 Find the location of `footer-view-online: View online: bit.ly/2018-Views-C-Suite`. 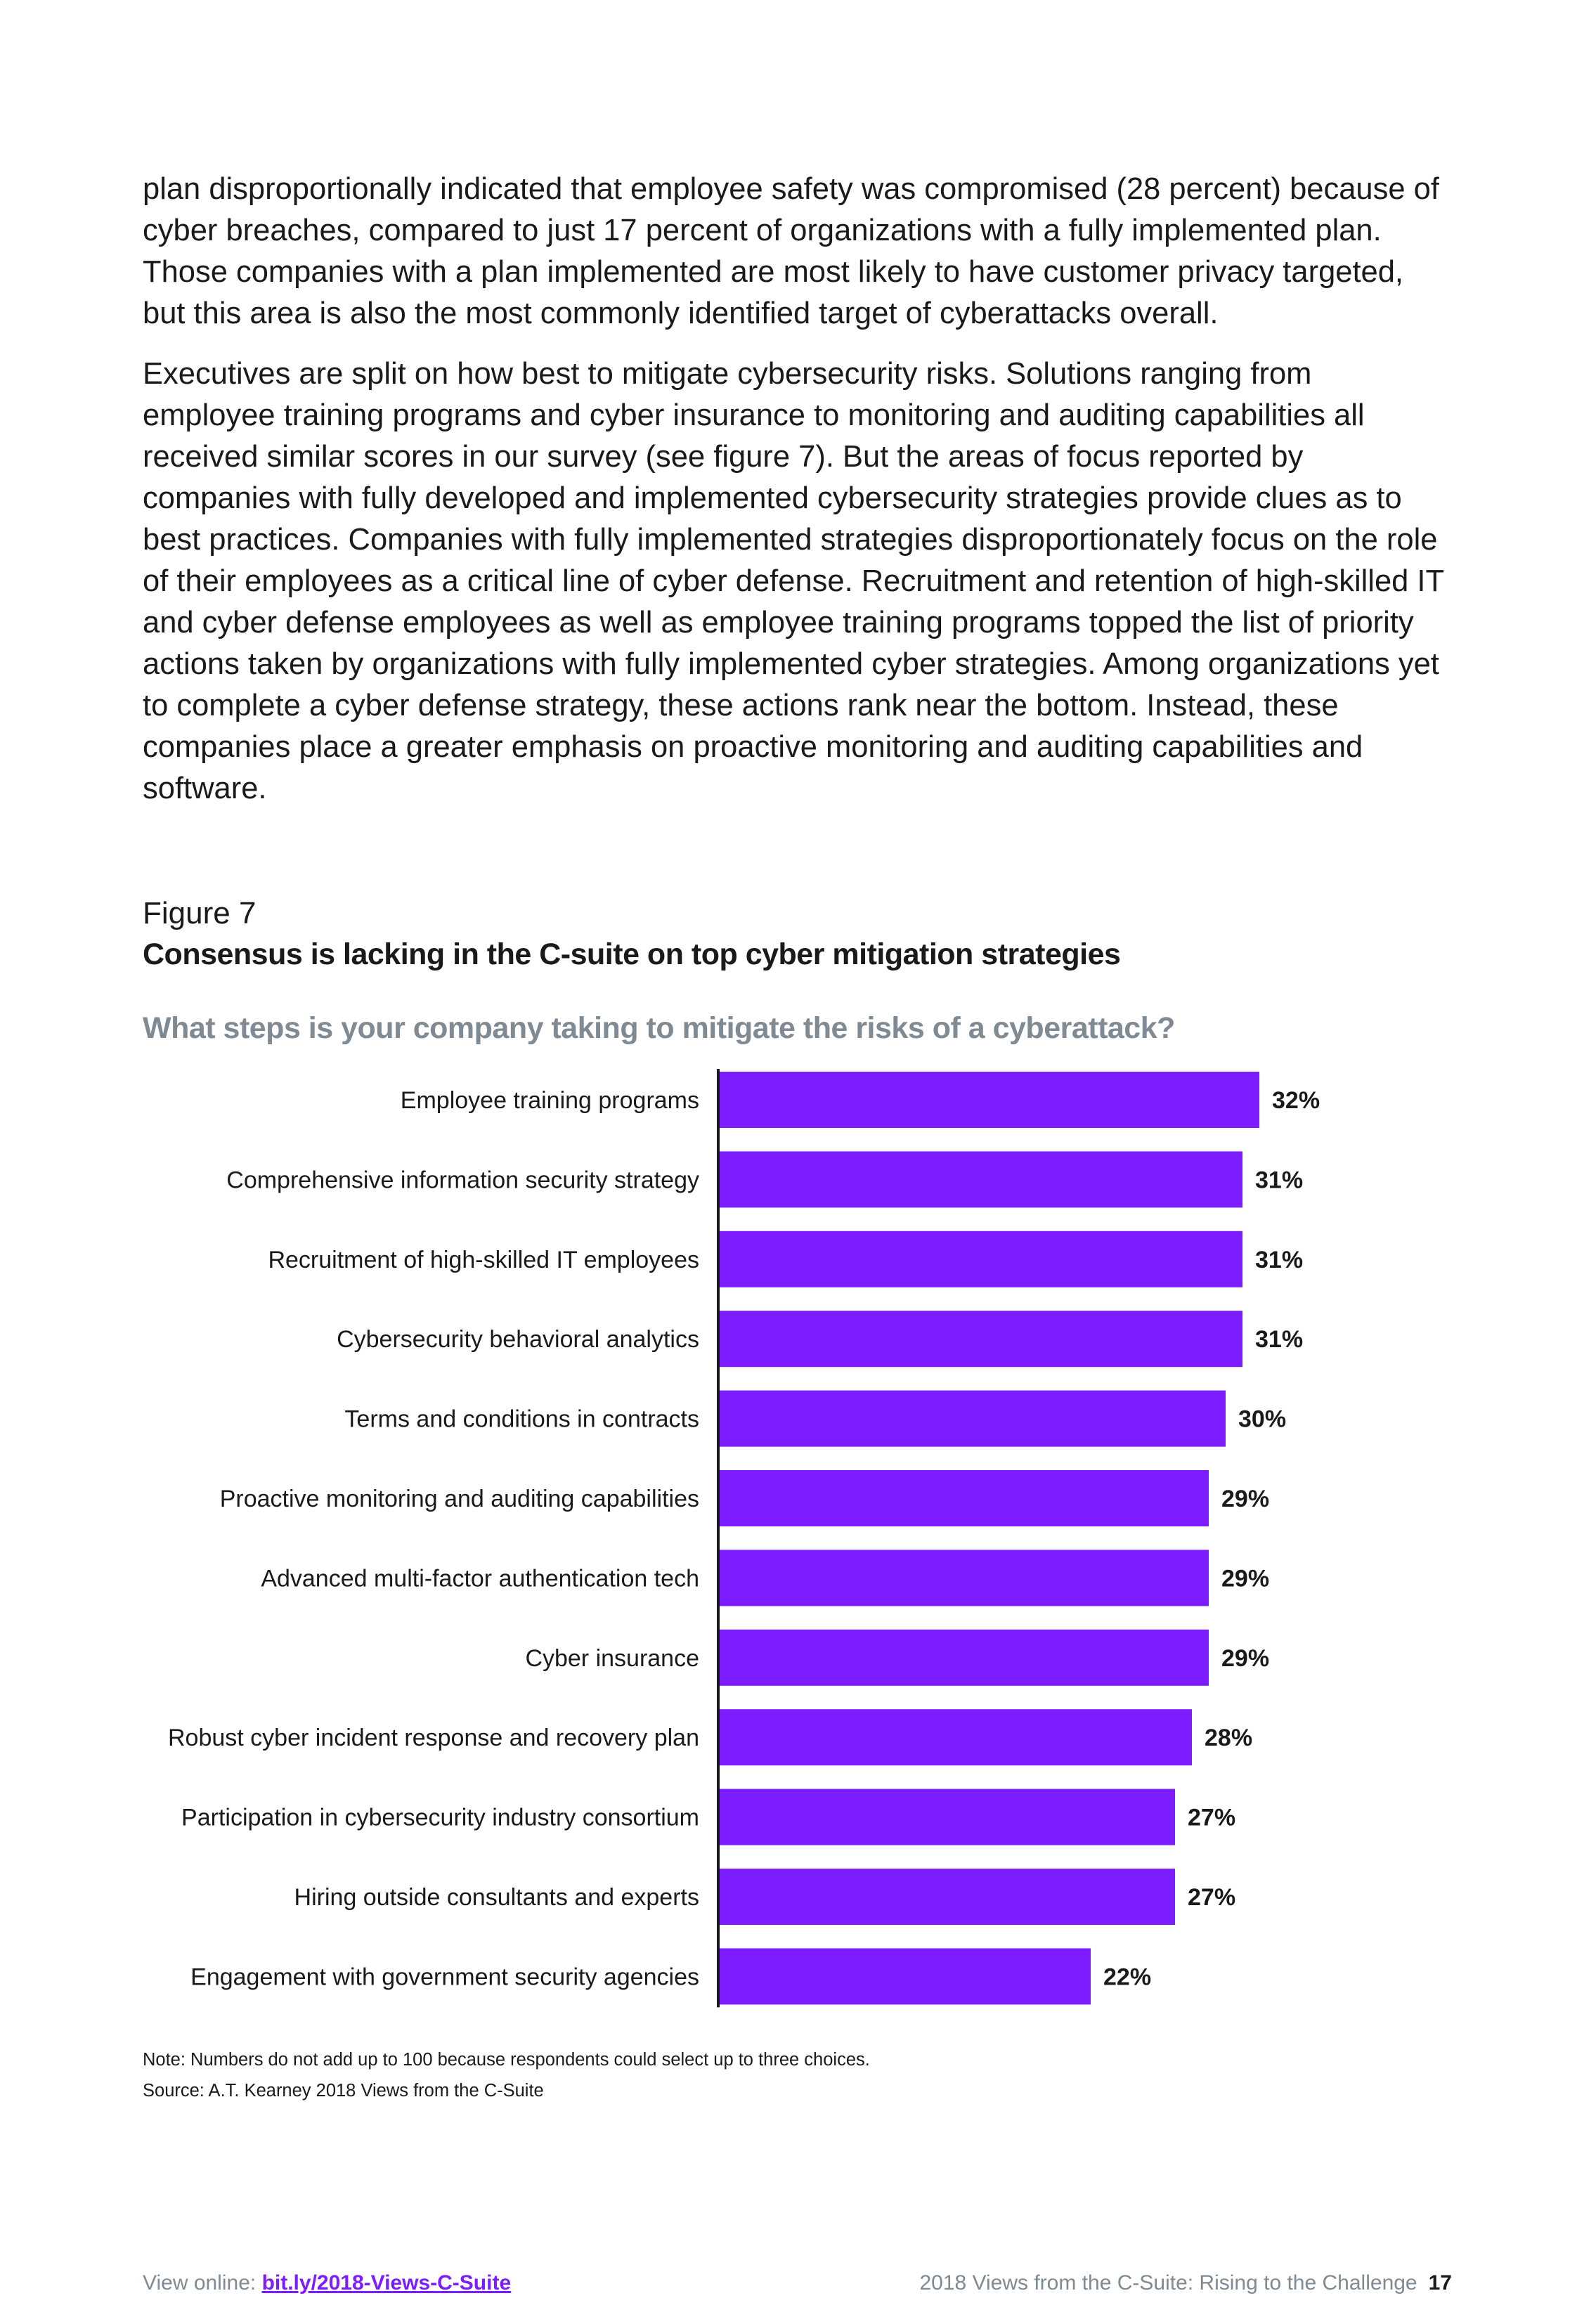

footer-view-online: View online: bit.ly/2018-Views-C-Suite is located at coordinates (327, 2283).